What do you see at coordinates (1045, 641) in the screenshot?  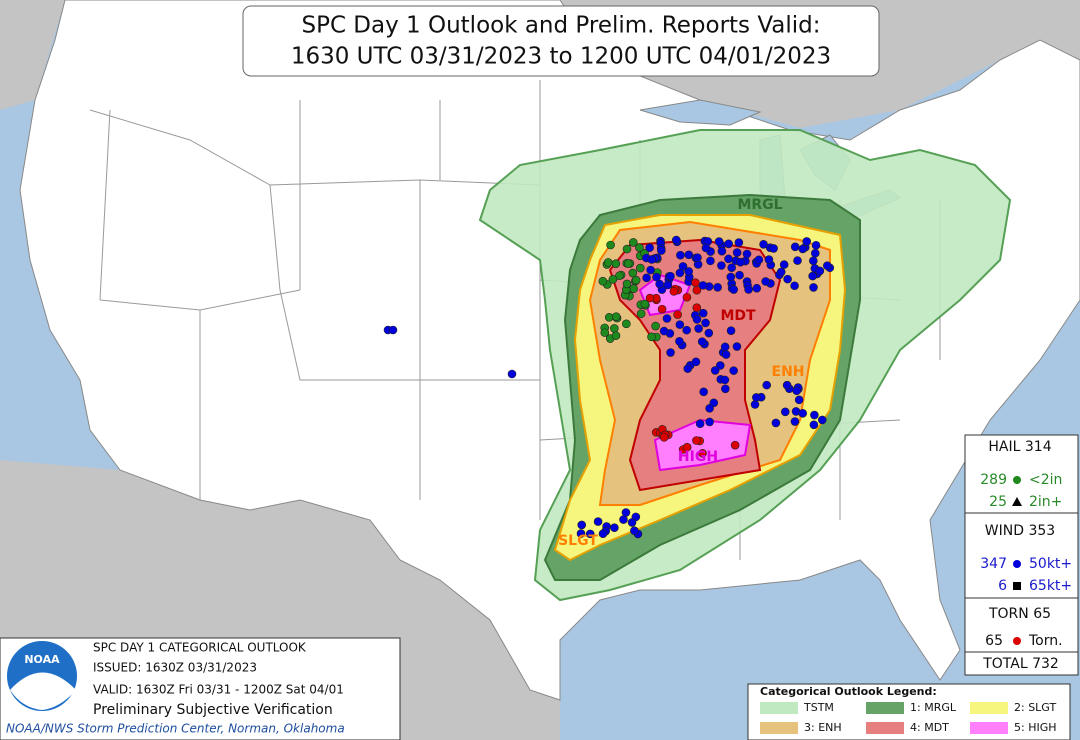 I see `torn-label: Torn.` at bounding box center [1045, 641].